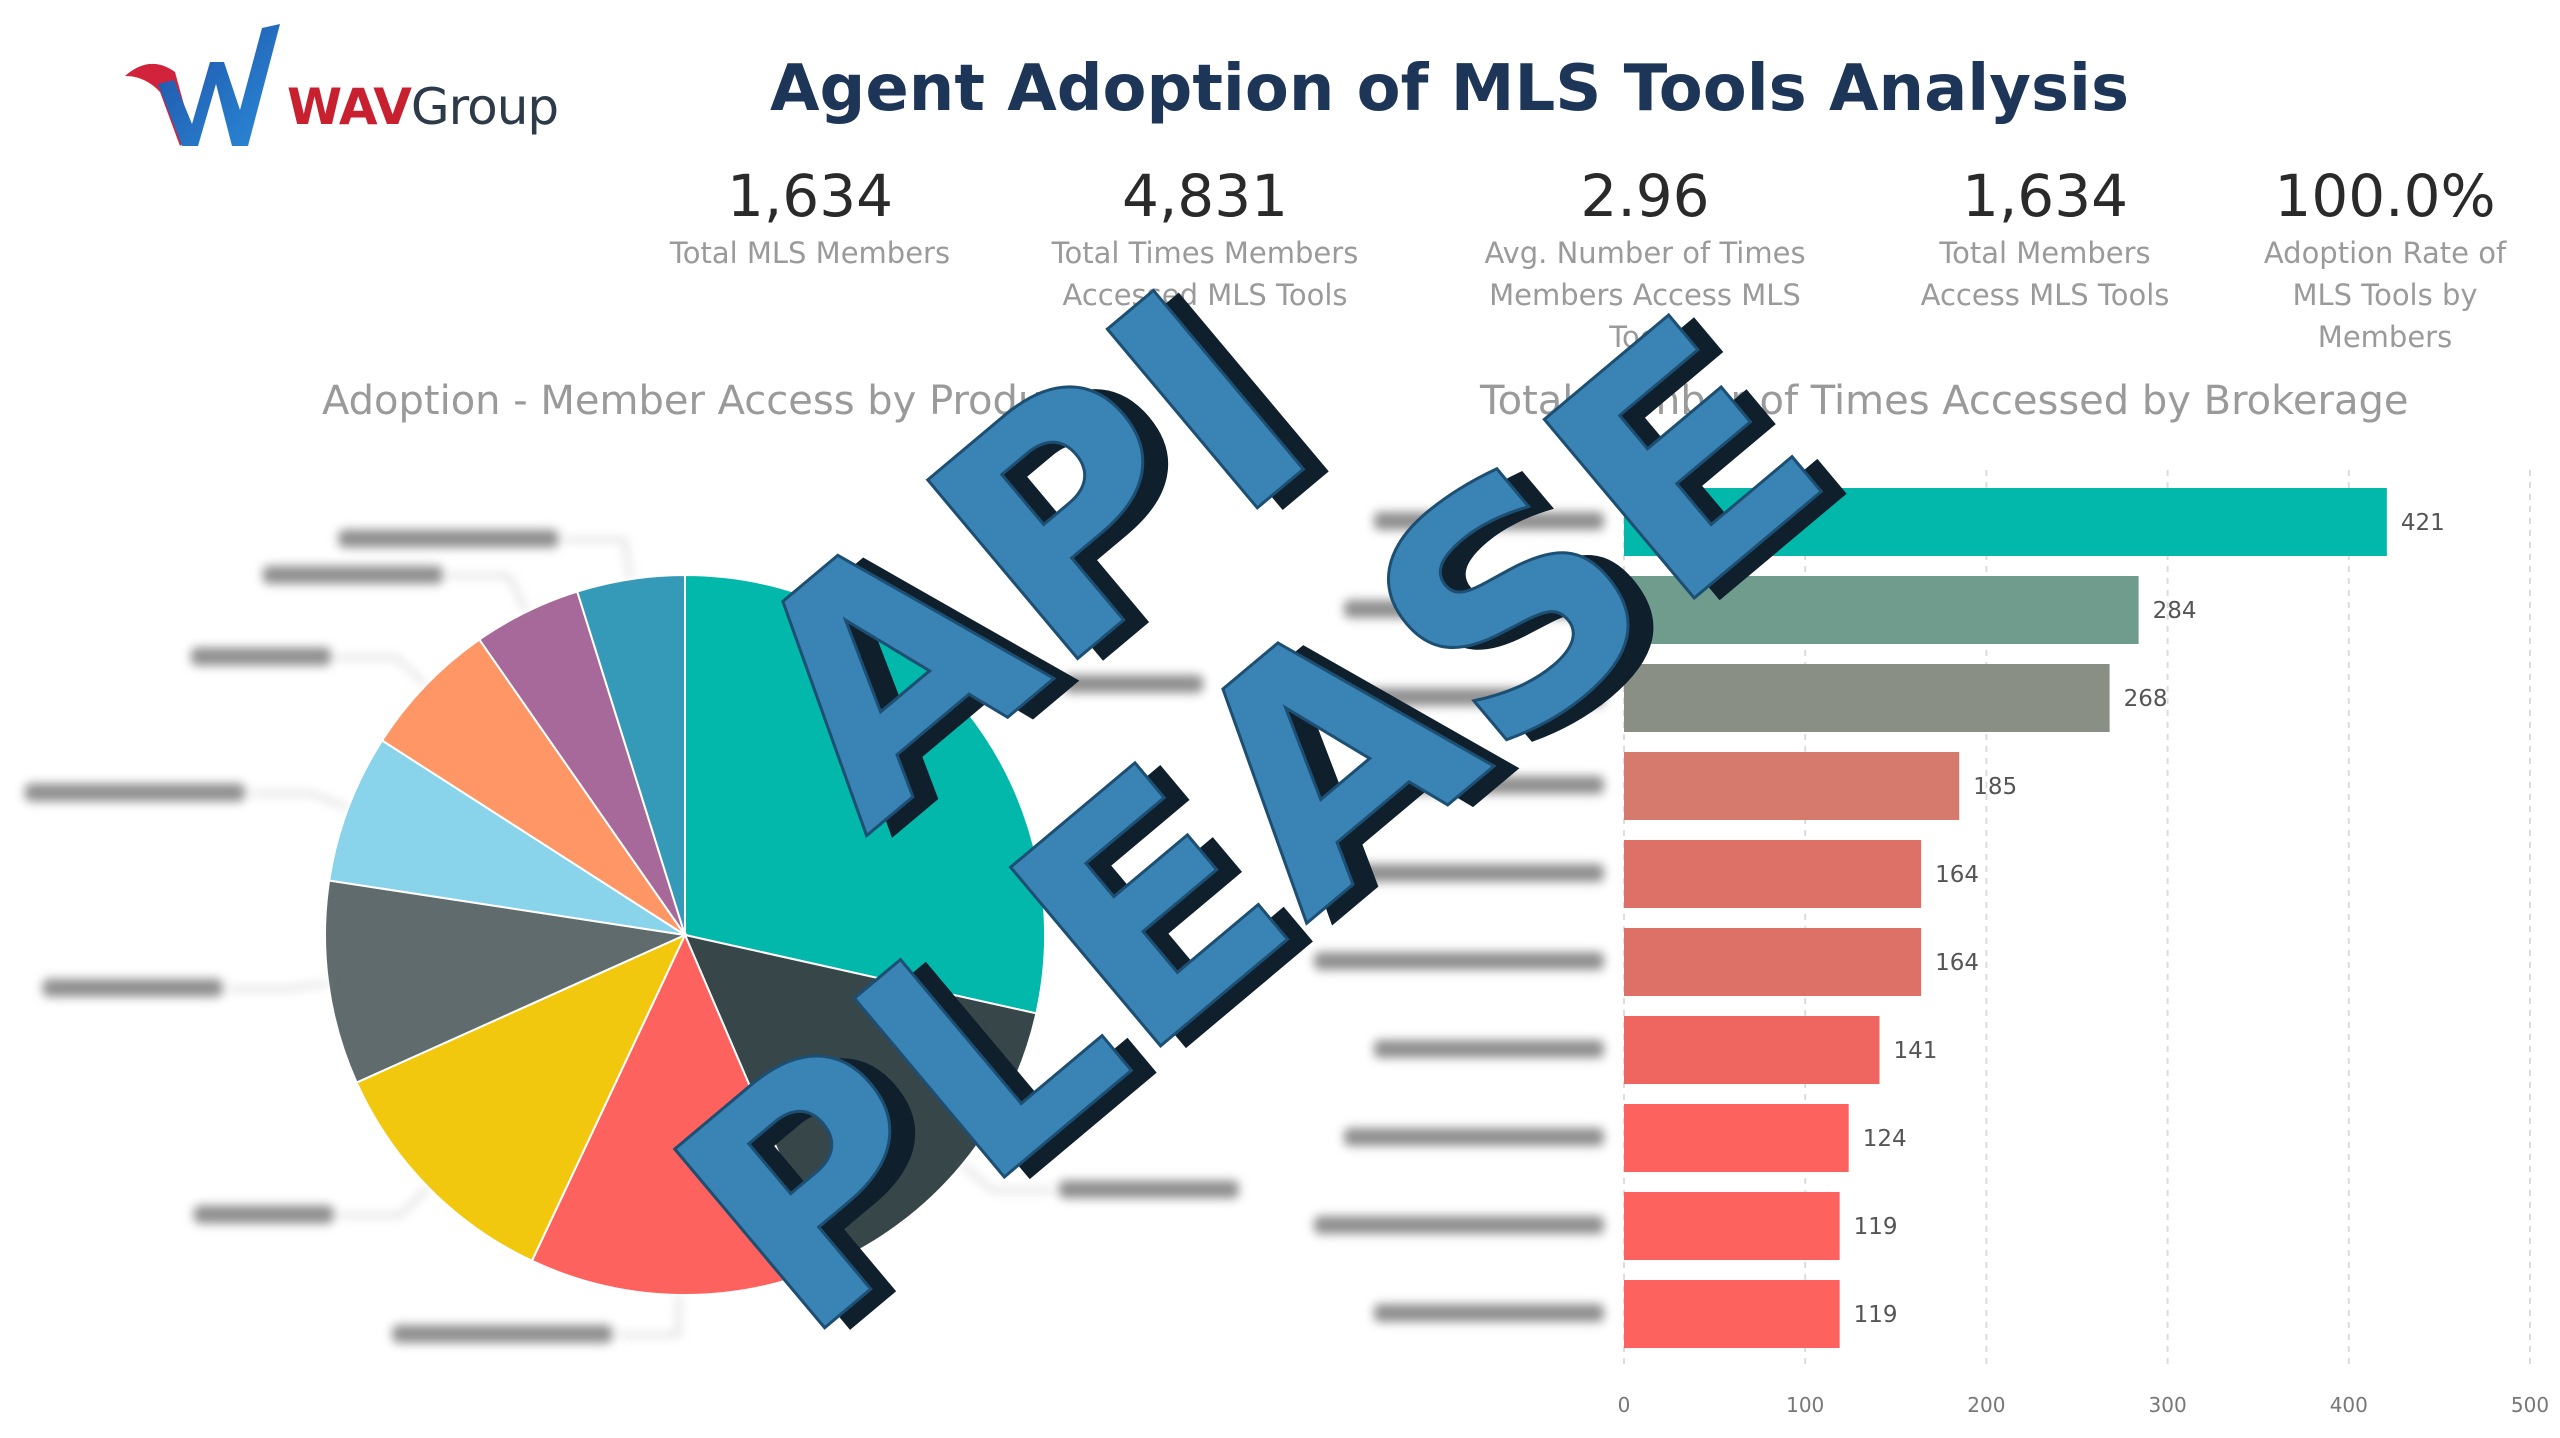 The image size is (2560, 1438). I want to click on kpi-label: Members, so click(2385, 337).